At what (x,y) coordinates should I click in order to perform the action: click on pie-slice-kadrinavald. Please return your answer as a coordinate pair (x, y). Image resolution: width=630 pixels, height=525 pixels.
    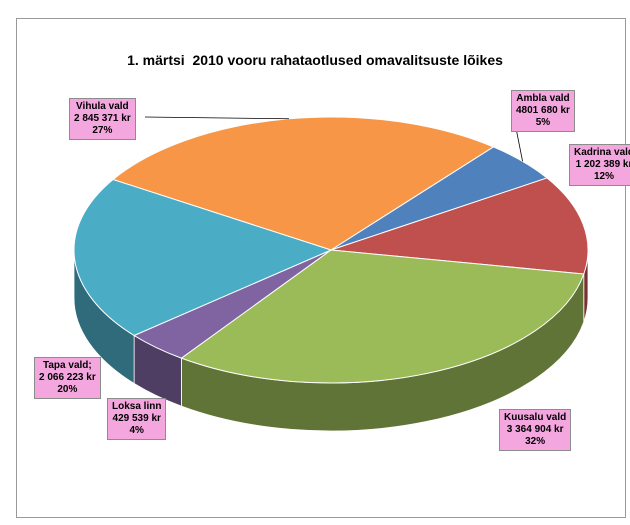
    Looking at the image, I should click on (459, 226).